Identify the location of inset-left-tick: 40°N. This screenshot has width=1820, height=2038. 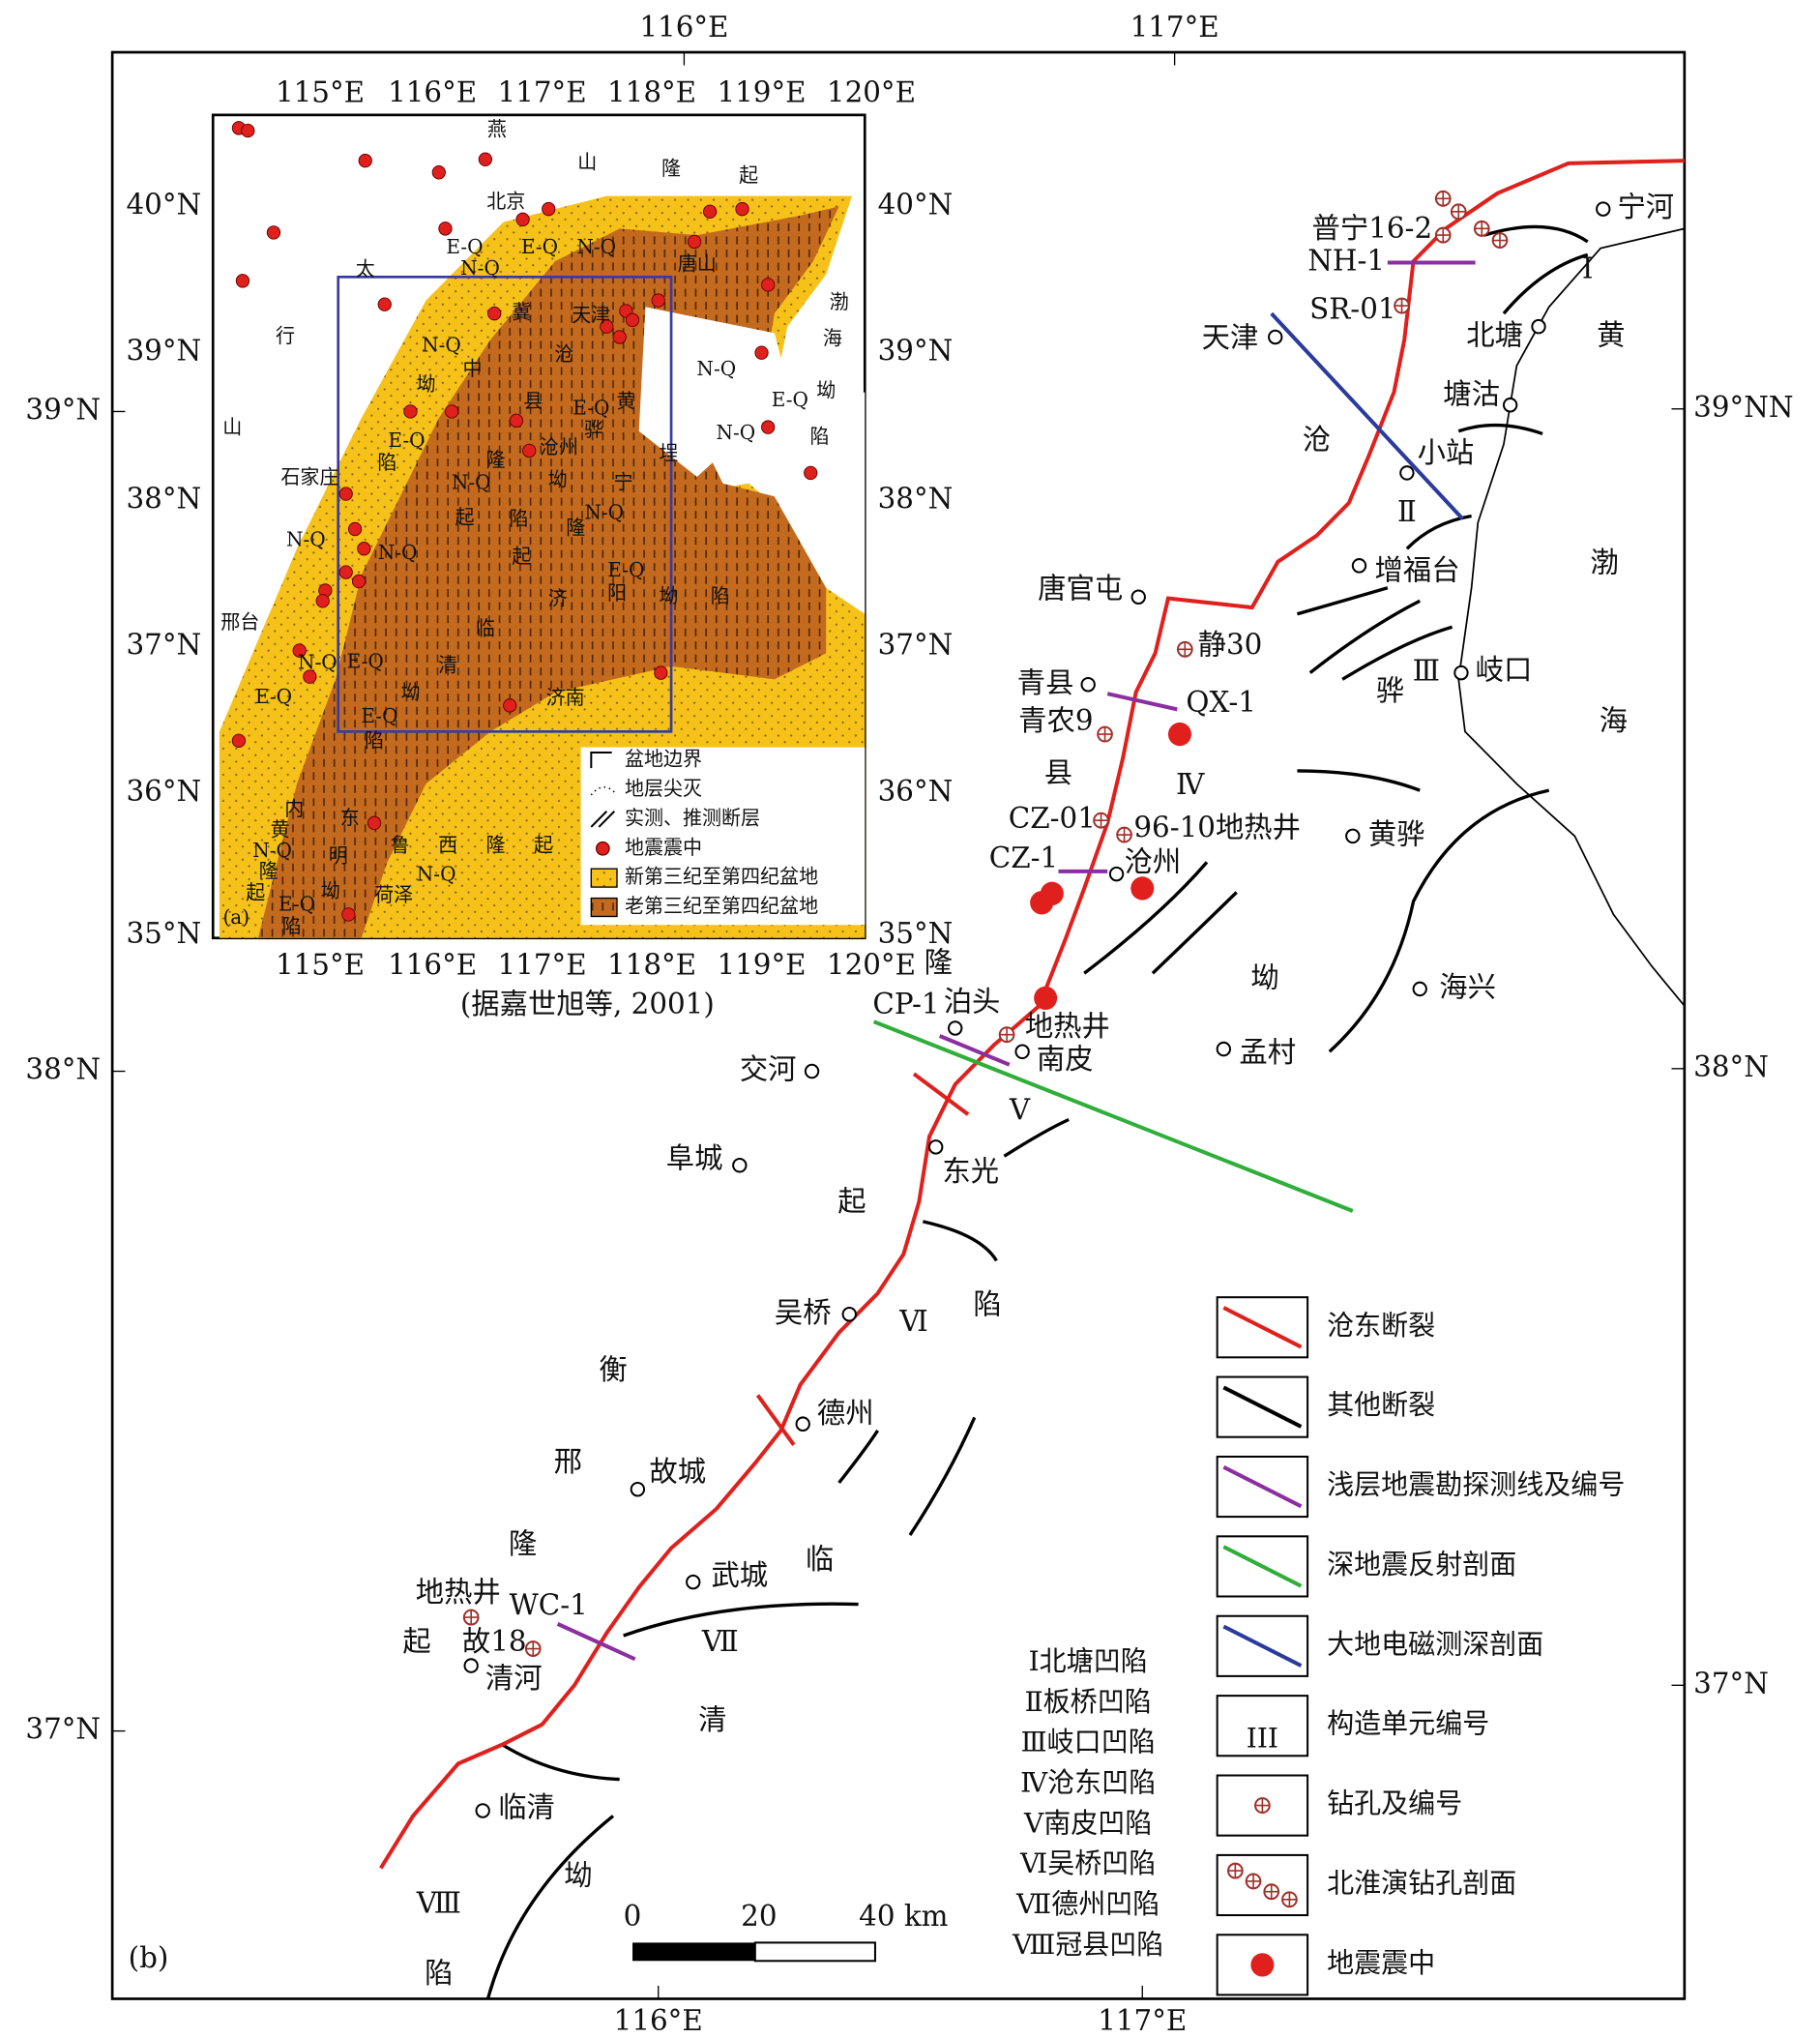
(165, 204).